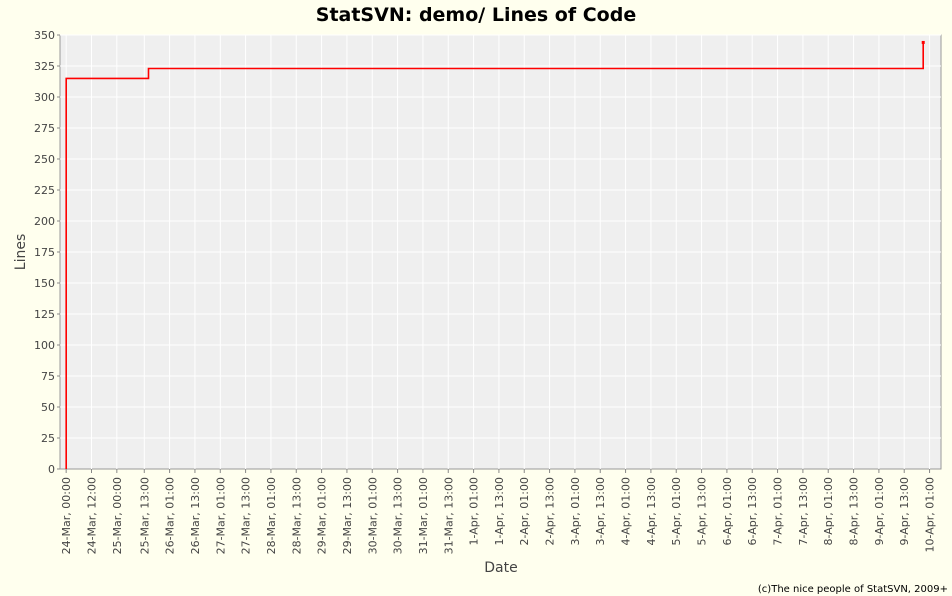 This screenshot has height=596, width=952. What do you see at coordinates (500, 568) in the screenshot?
I see `x-axis-title: Date` at bounding box center [500, 568].